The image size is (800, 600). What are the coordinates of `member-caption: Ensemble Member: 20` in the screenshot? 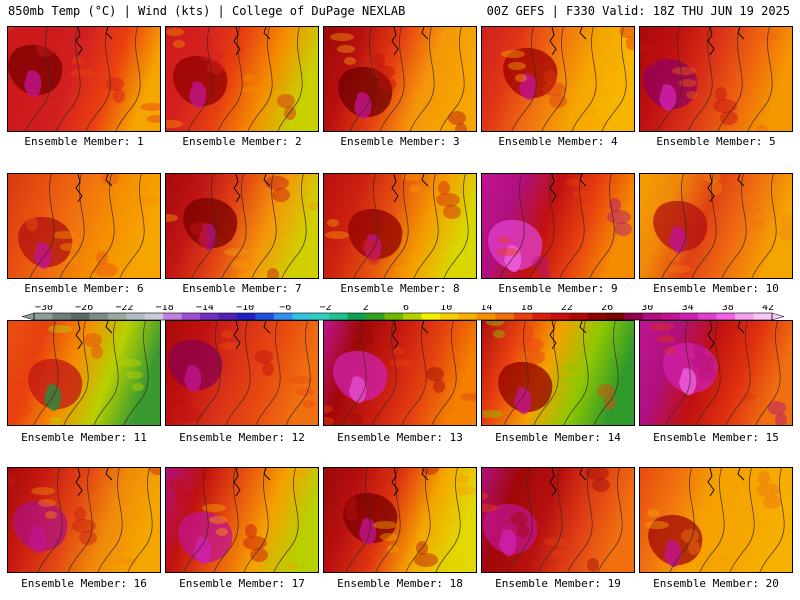 It's located at (716, 583).